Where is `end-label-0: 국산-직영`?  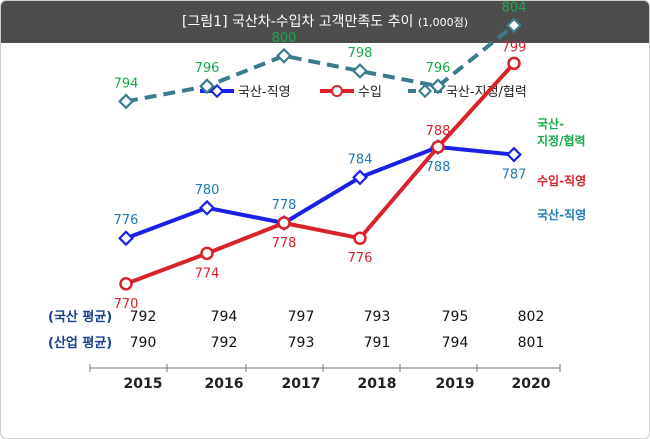 end-label-0: 국산-직영 is located at coordinates (561, 214).